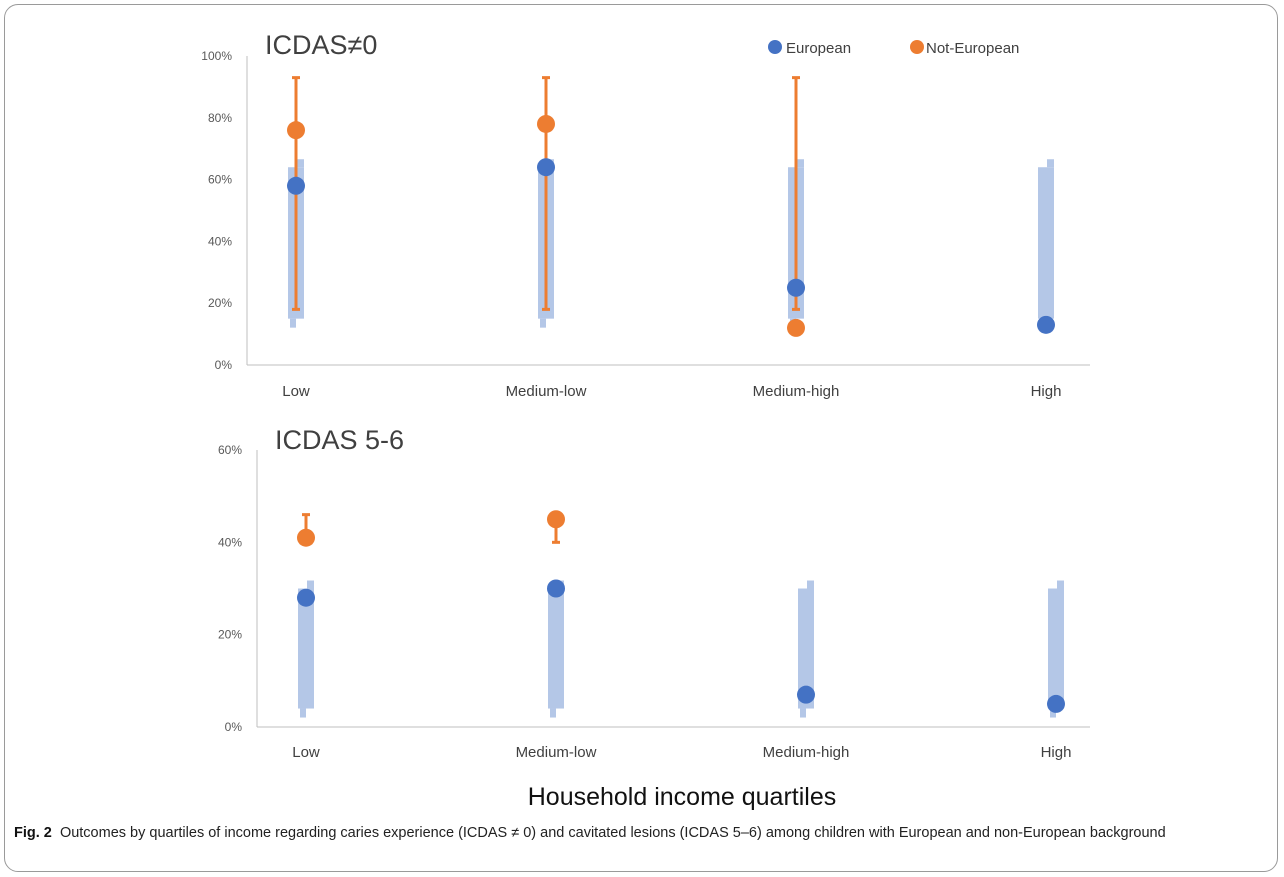 Image resolution: width=1284 pixels, height=877 pixels. I want to click on y-tick-label: 100%, so click(216, 56).